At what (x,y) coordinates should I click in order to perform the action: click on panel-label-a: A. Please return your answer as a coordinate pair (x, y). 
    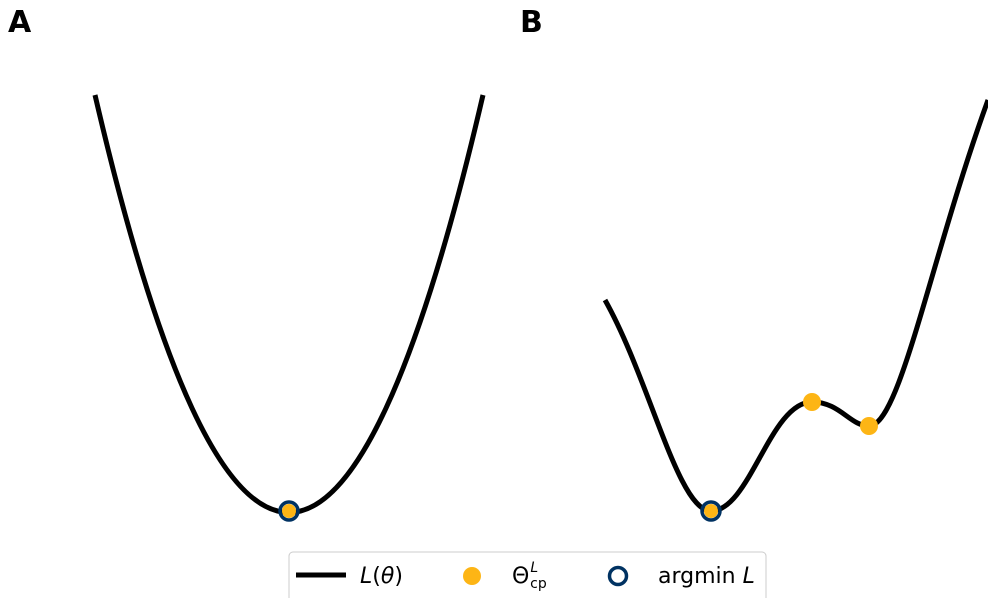
    Looking at the image, I should click on (20, 22).